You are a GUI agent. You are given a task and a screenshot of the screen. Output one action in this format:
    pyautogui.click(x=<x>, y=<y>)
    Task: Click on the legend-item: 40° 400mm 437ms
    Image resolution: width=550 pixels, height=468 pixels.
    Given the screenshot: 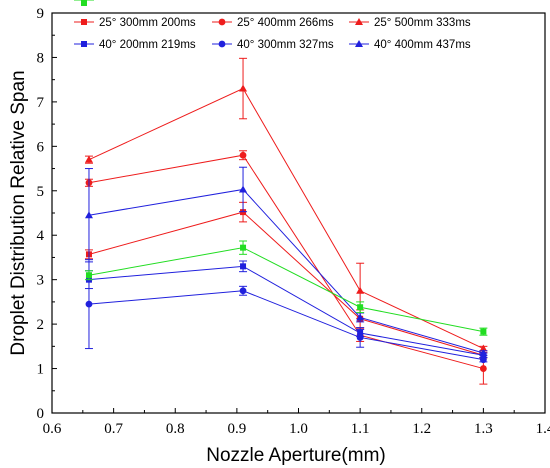 What is the action you would take?
    pyautogui.click(x=410, y=45)
    